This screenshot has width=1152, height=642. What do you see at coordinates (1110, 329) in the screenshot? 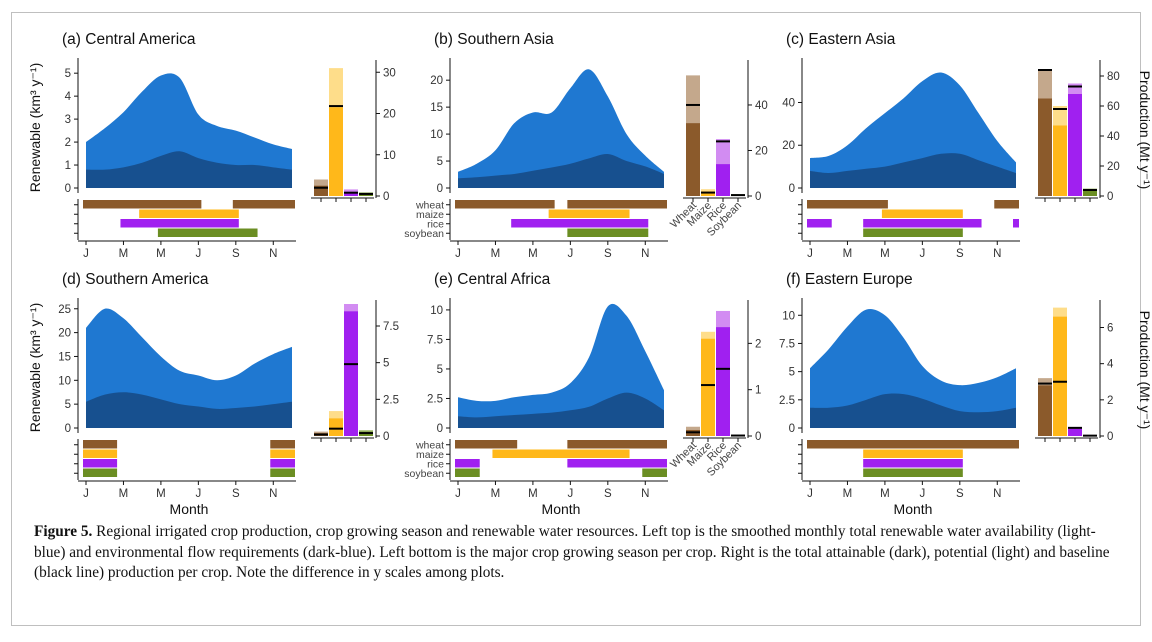
I see `bar-y-tick-label: 6` at bounding box center [1110, 329].